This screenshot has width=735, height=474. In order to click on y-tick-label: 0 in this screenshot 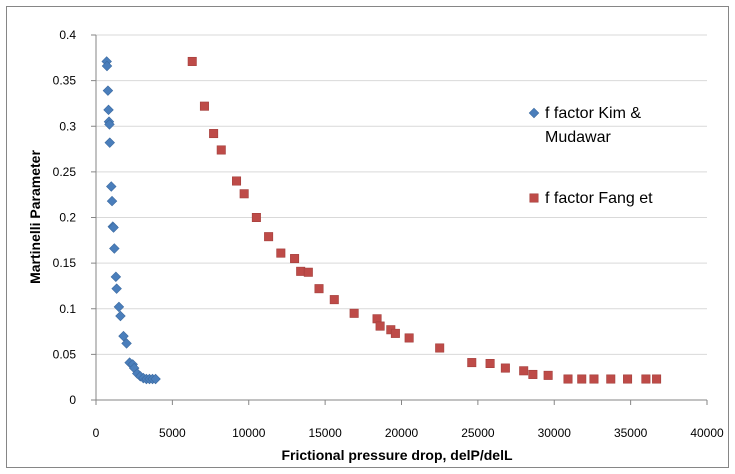, I will do `click(72, 400)`.